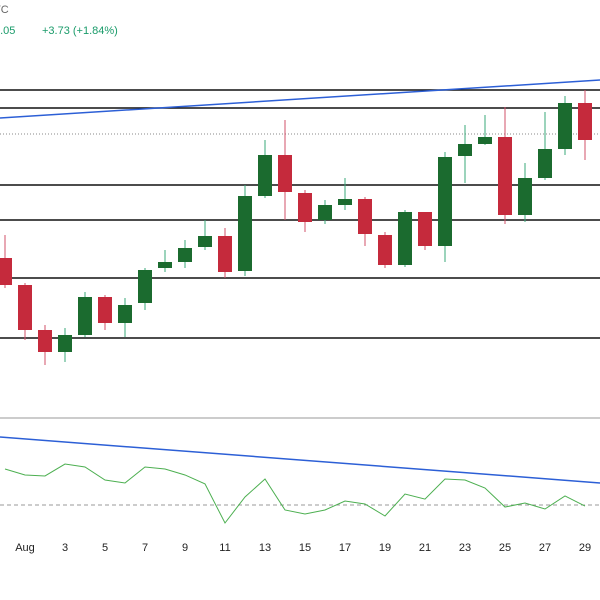 This screenshot has width=600, height=600. What do you see at coordinates (7, 31) in the screenshot?
I see `price: 6.05` at bounding box center [7, 31].